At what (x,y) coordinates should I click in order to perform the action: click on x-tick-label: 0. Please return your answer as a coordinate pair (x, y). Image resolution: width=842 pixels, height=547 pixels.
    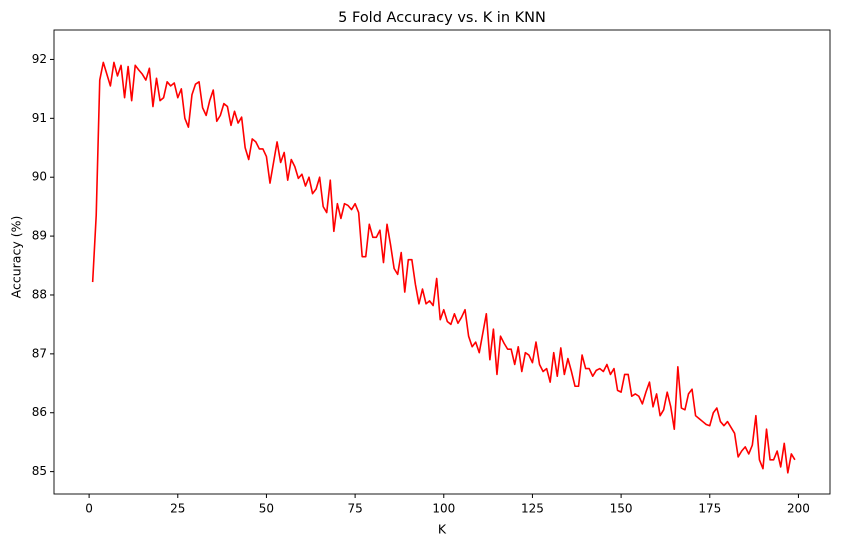
    Looking at the image, I should click on (89, 509).